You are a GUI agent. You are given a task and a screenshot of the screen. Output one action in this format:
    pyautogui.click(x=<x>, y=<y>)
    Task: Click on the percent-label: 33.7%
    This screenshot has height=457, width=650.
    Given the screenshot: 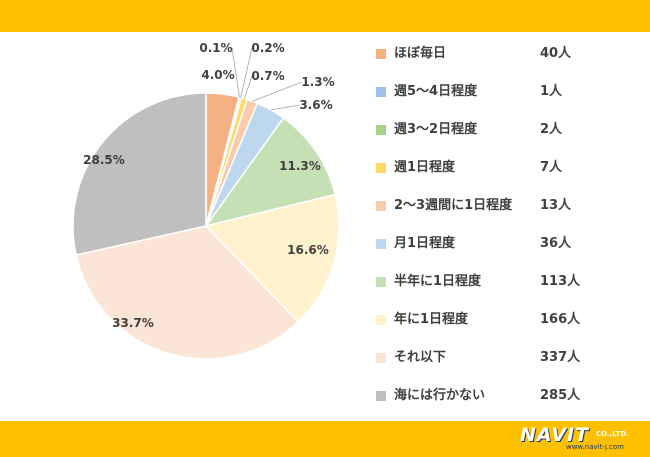 What is the action you would take?
    pyautogui.click(x=133, y=323)
    